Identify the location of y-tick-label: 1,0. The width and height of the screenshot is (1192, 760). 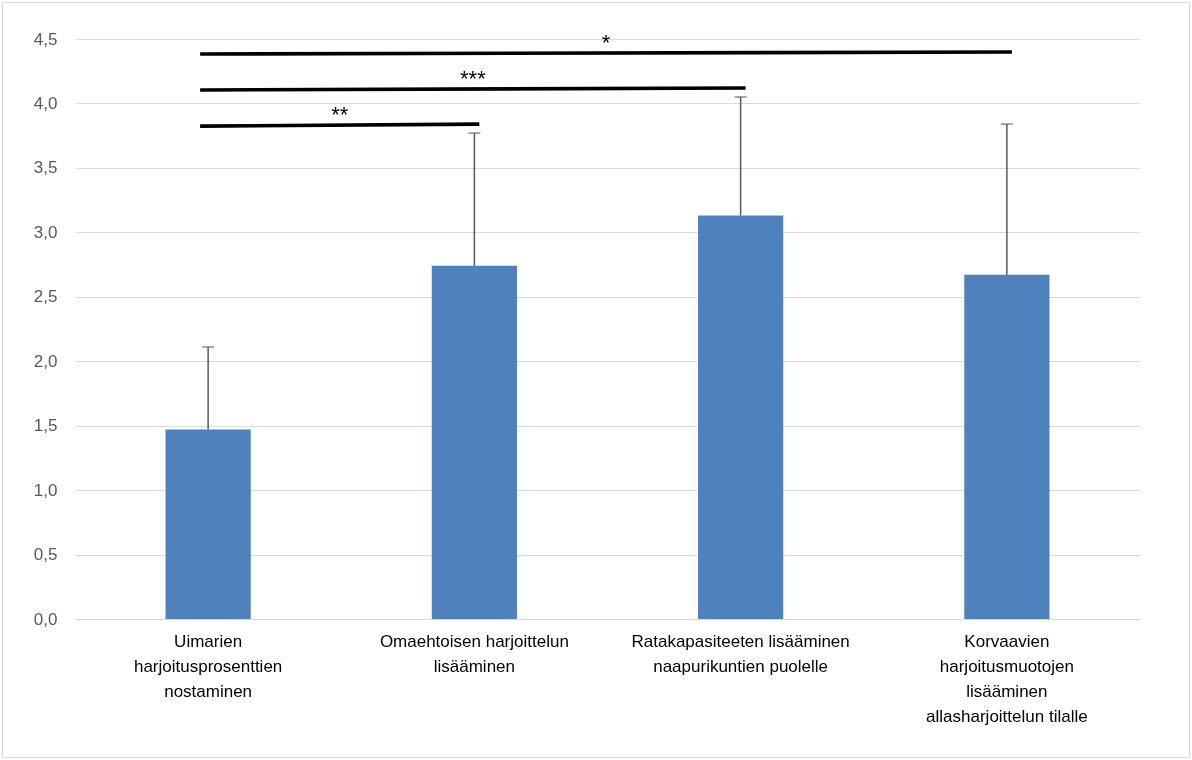
(45, 490).